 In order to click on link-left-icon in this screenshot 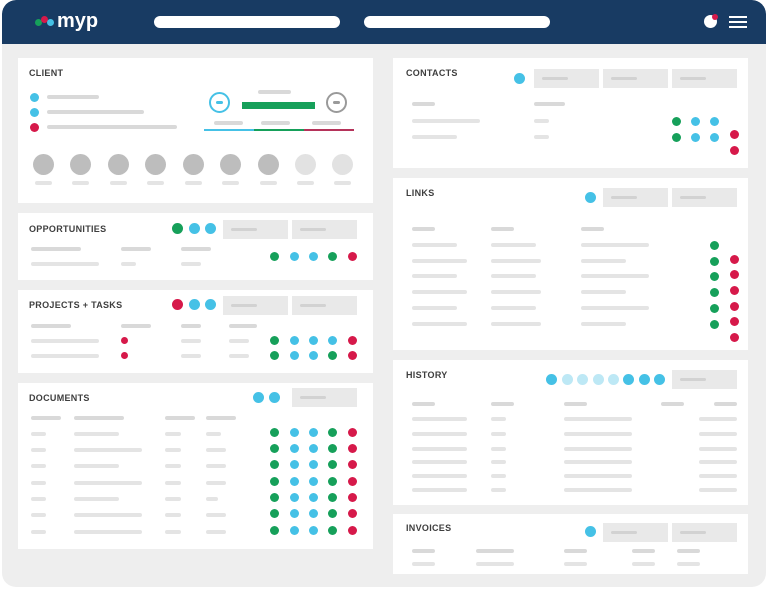, I will do `click(219, 102)`.